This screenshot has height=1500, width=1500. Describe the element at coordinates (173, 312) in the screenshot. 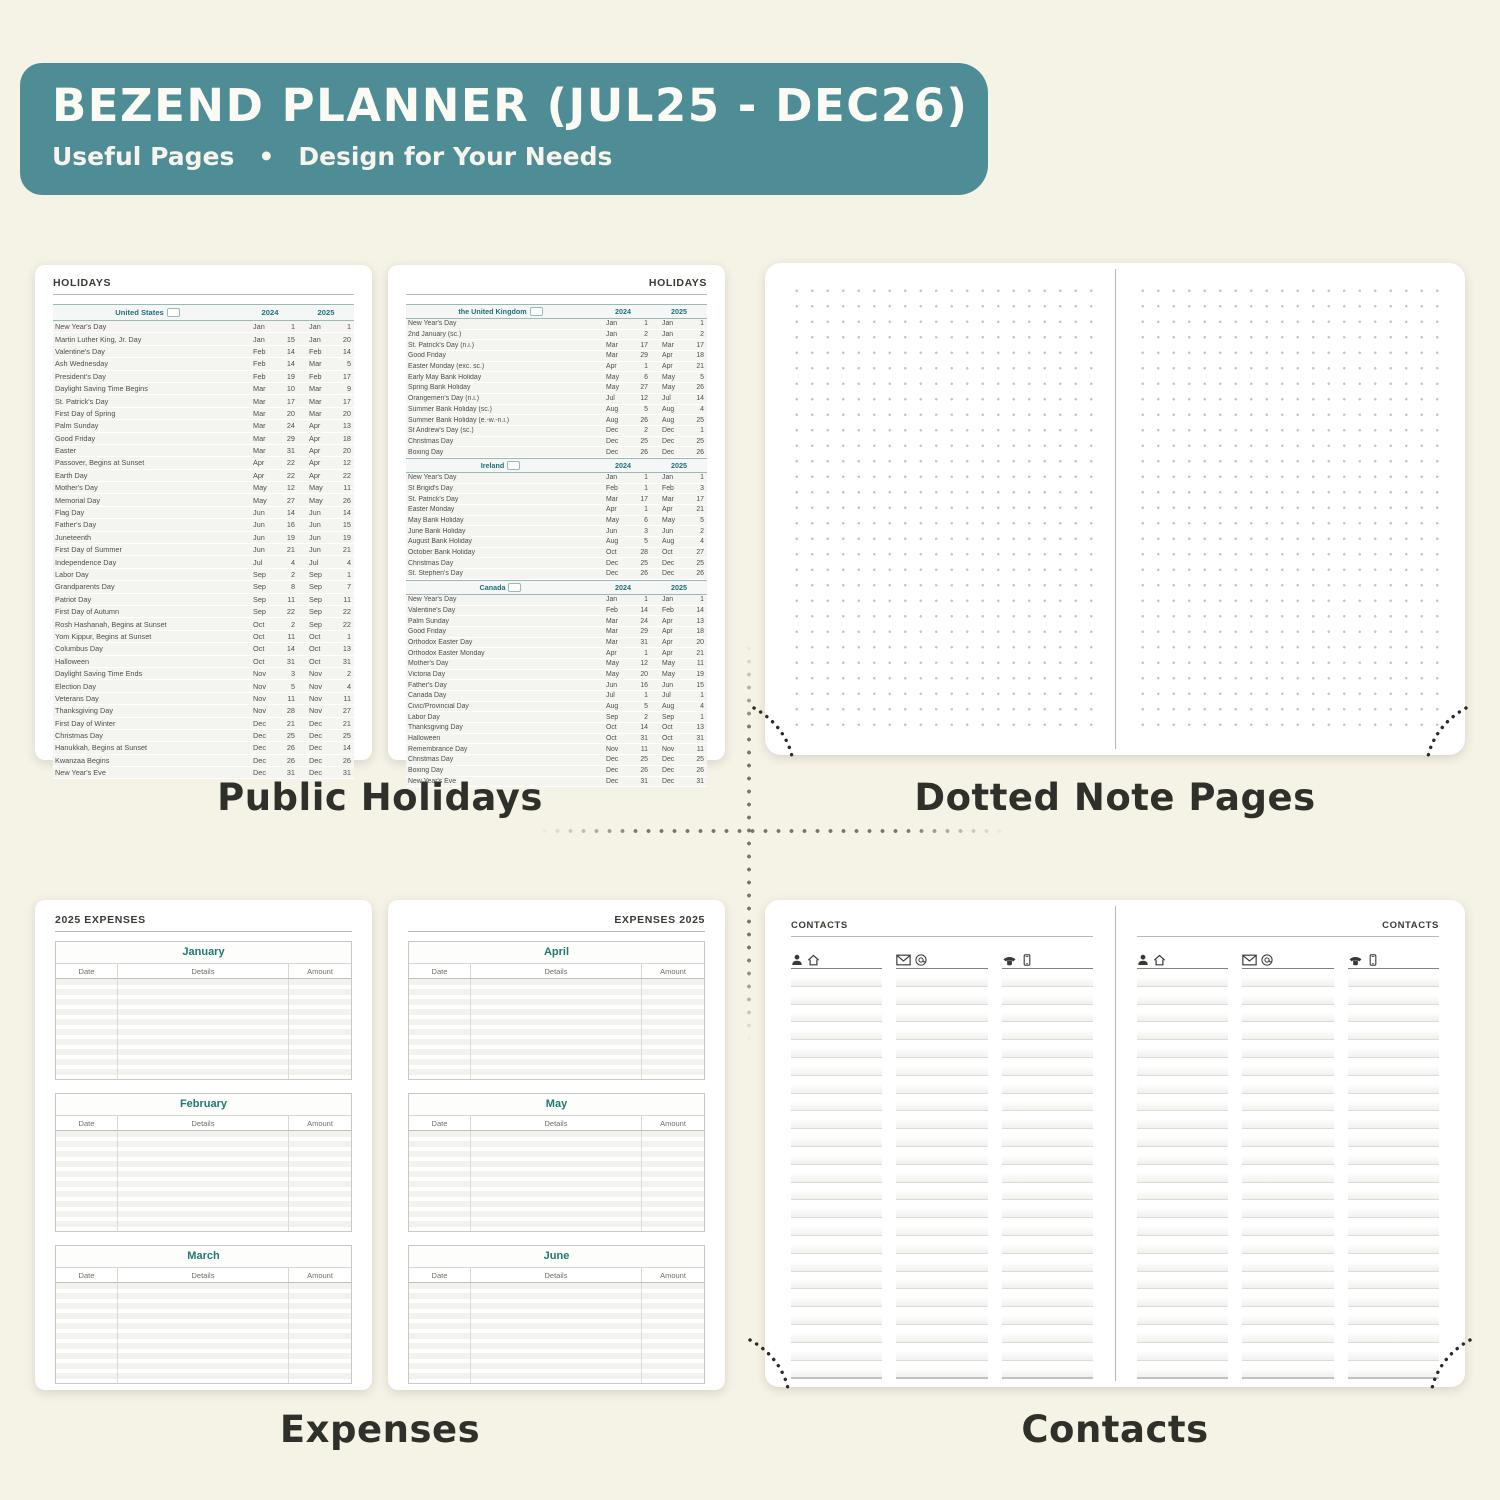

I see `country-flag-badge` at that location.